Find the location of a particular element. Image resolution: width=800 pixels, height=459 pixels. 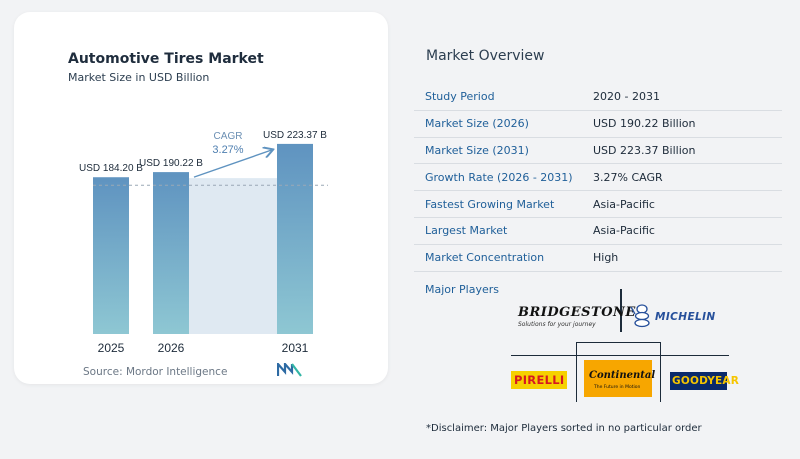

bar-2026 is located at coordinates (171, 253).